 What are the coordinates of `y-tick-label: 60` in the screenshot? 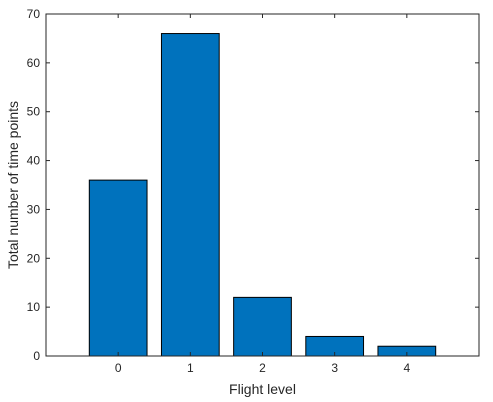 It's located at (34, 63).